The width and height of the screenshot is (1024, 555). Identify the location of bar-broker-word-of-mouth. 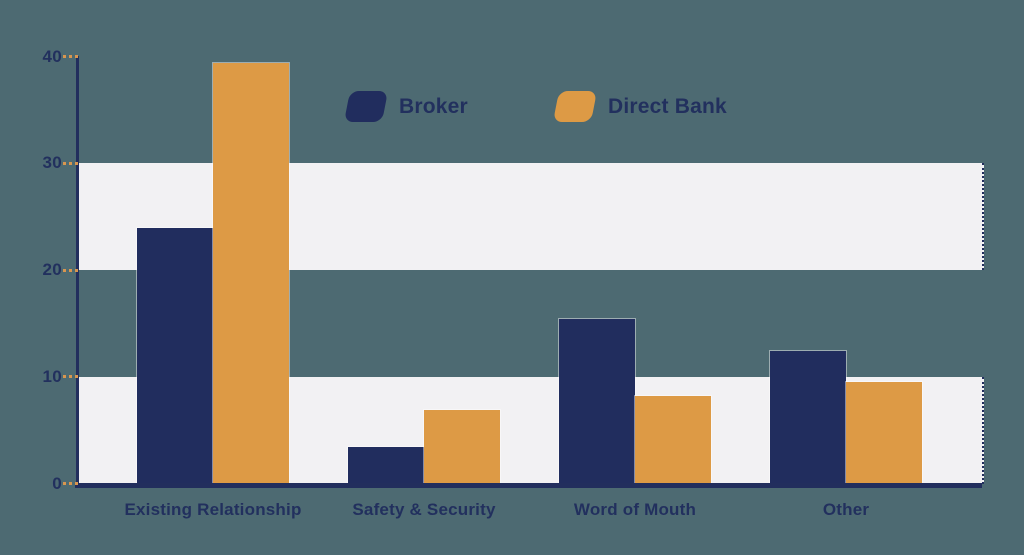
(597, 401).